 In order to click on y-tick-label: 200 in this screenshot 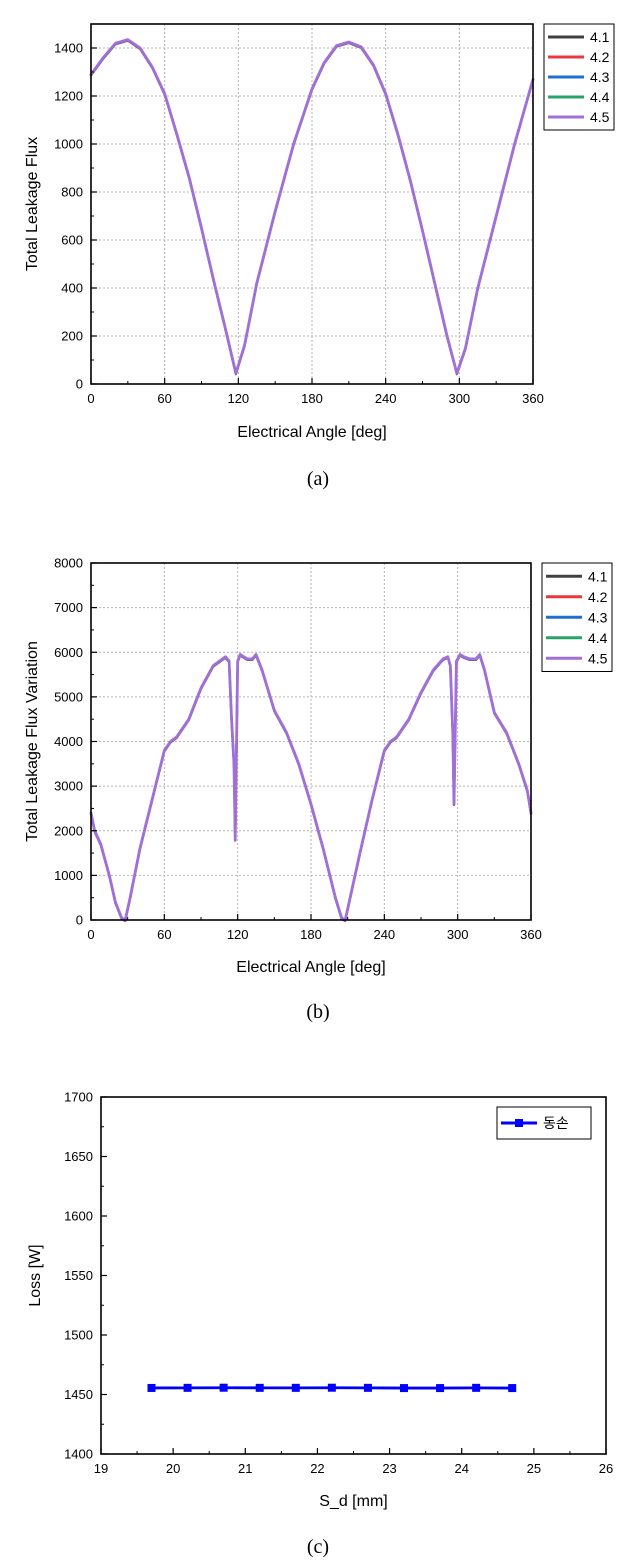, I will do `click(72, 336)`.